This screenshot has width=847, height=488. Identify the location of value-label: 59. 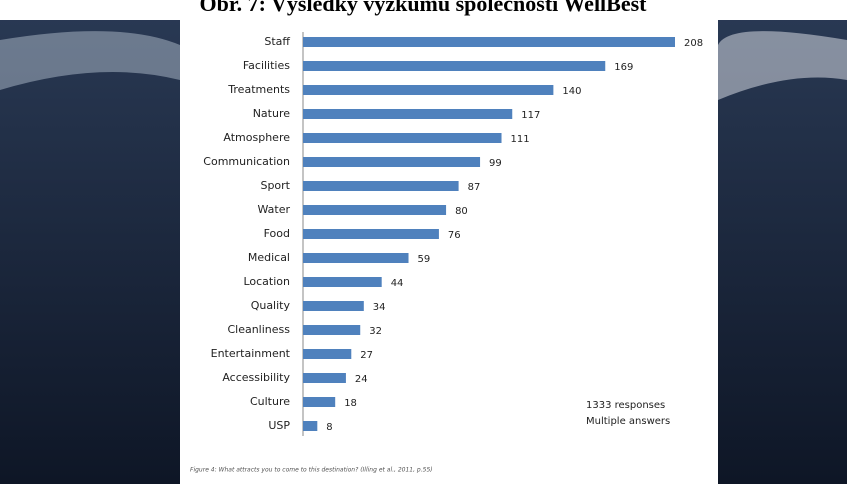
(424, 259).